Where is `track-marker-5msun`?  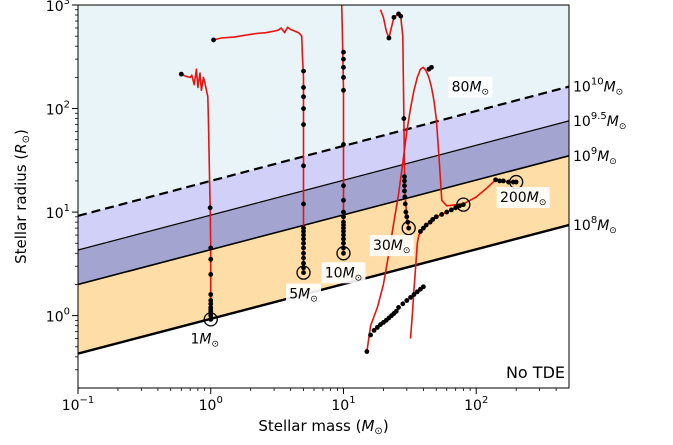
track-marker-5msun is located at coordinates (303, 272).